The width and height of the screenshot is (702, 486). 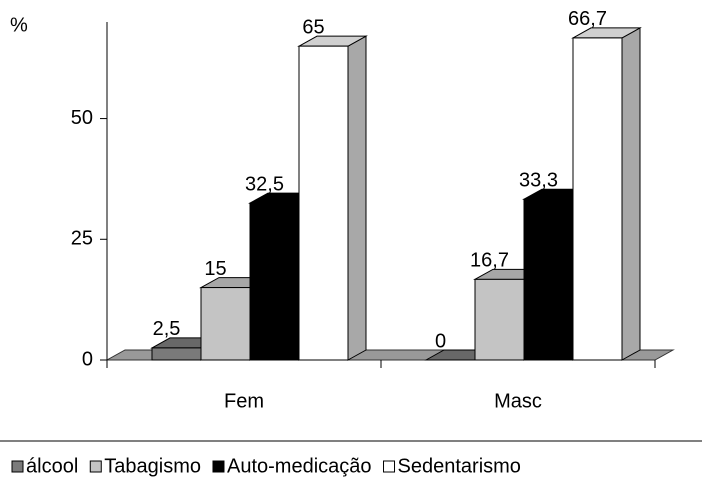 I want to click on value-label: 16,7, so click(x=489, y=261).